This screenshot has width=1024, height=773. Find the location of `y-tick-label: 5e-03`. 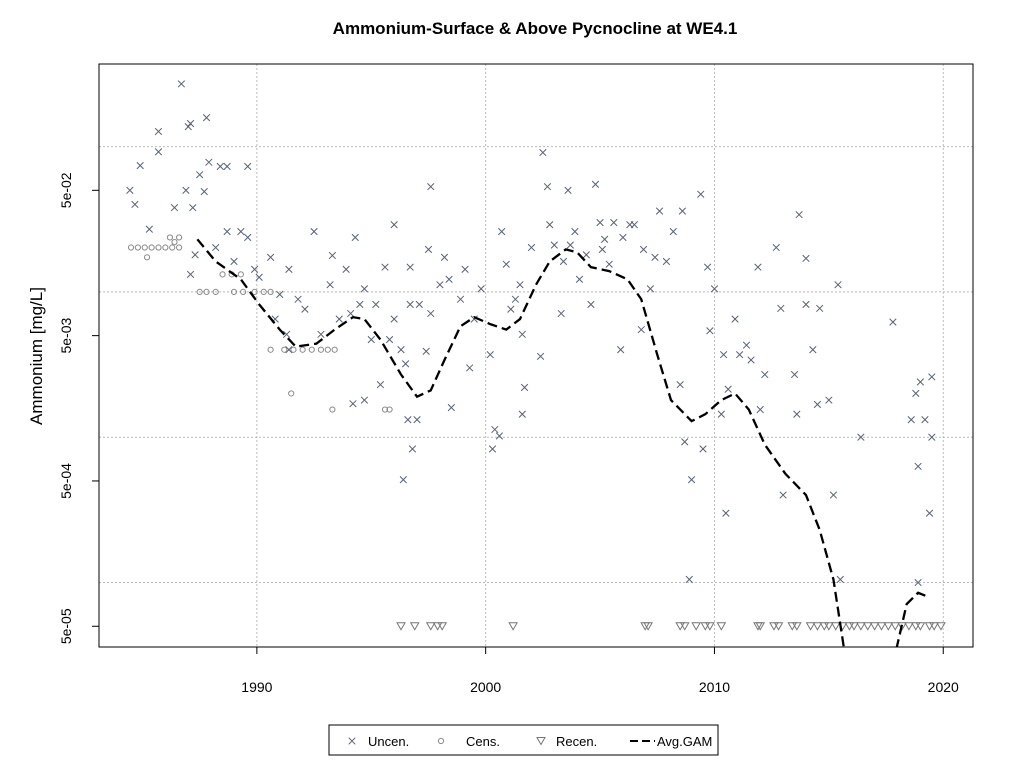

y-tick-label: 5e-03 is located at coordinates (66, 336).